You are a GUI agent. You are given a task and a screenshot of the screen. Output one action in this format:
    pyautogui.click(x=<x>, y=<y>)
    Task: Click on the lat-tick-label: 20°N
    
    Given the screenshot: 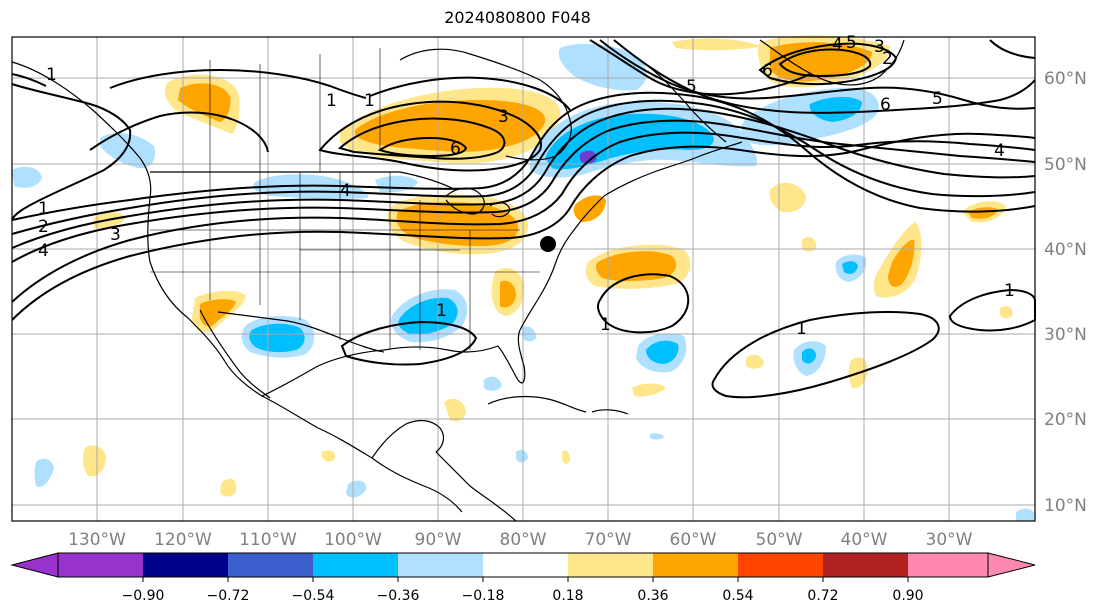 What is the action you would take?
    pyautogui.click(x=1065, y=420)
    